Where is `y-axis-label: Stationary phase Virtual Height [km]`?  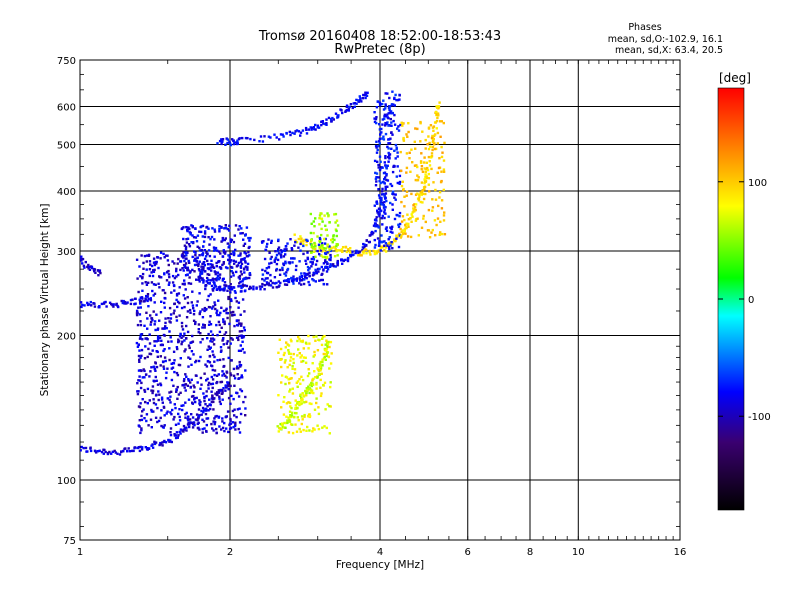 y-axis-label: Stationary phase Virtual Height [km] is located at coordinates (45, 300).